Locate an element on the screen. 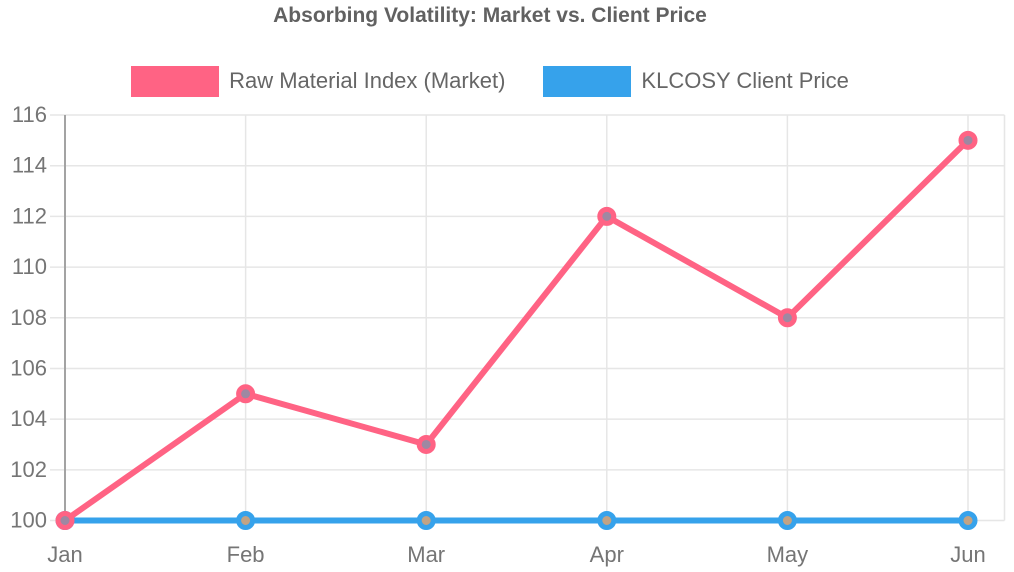 The width and height of the screenshot is (1014, 572). x-axis-tick-label: Jun is located at coordinates (967, 554).